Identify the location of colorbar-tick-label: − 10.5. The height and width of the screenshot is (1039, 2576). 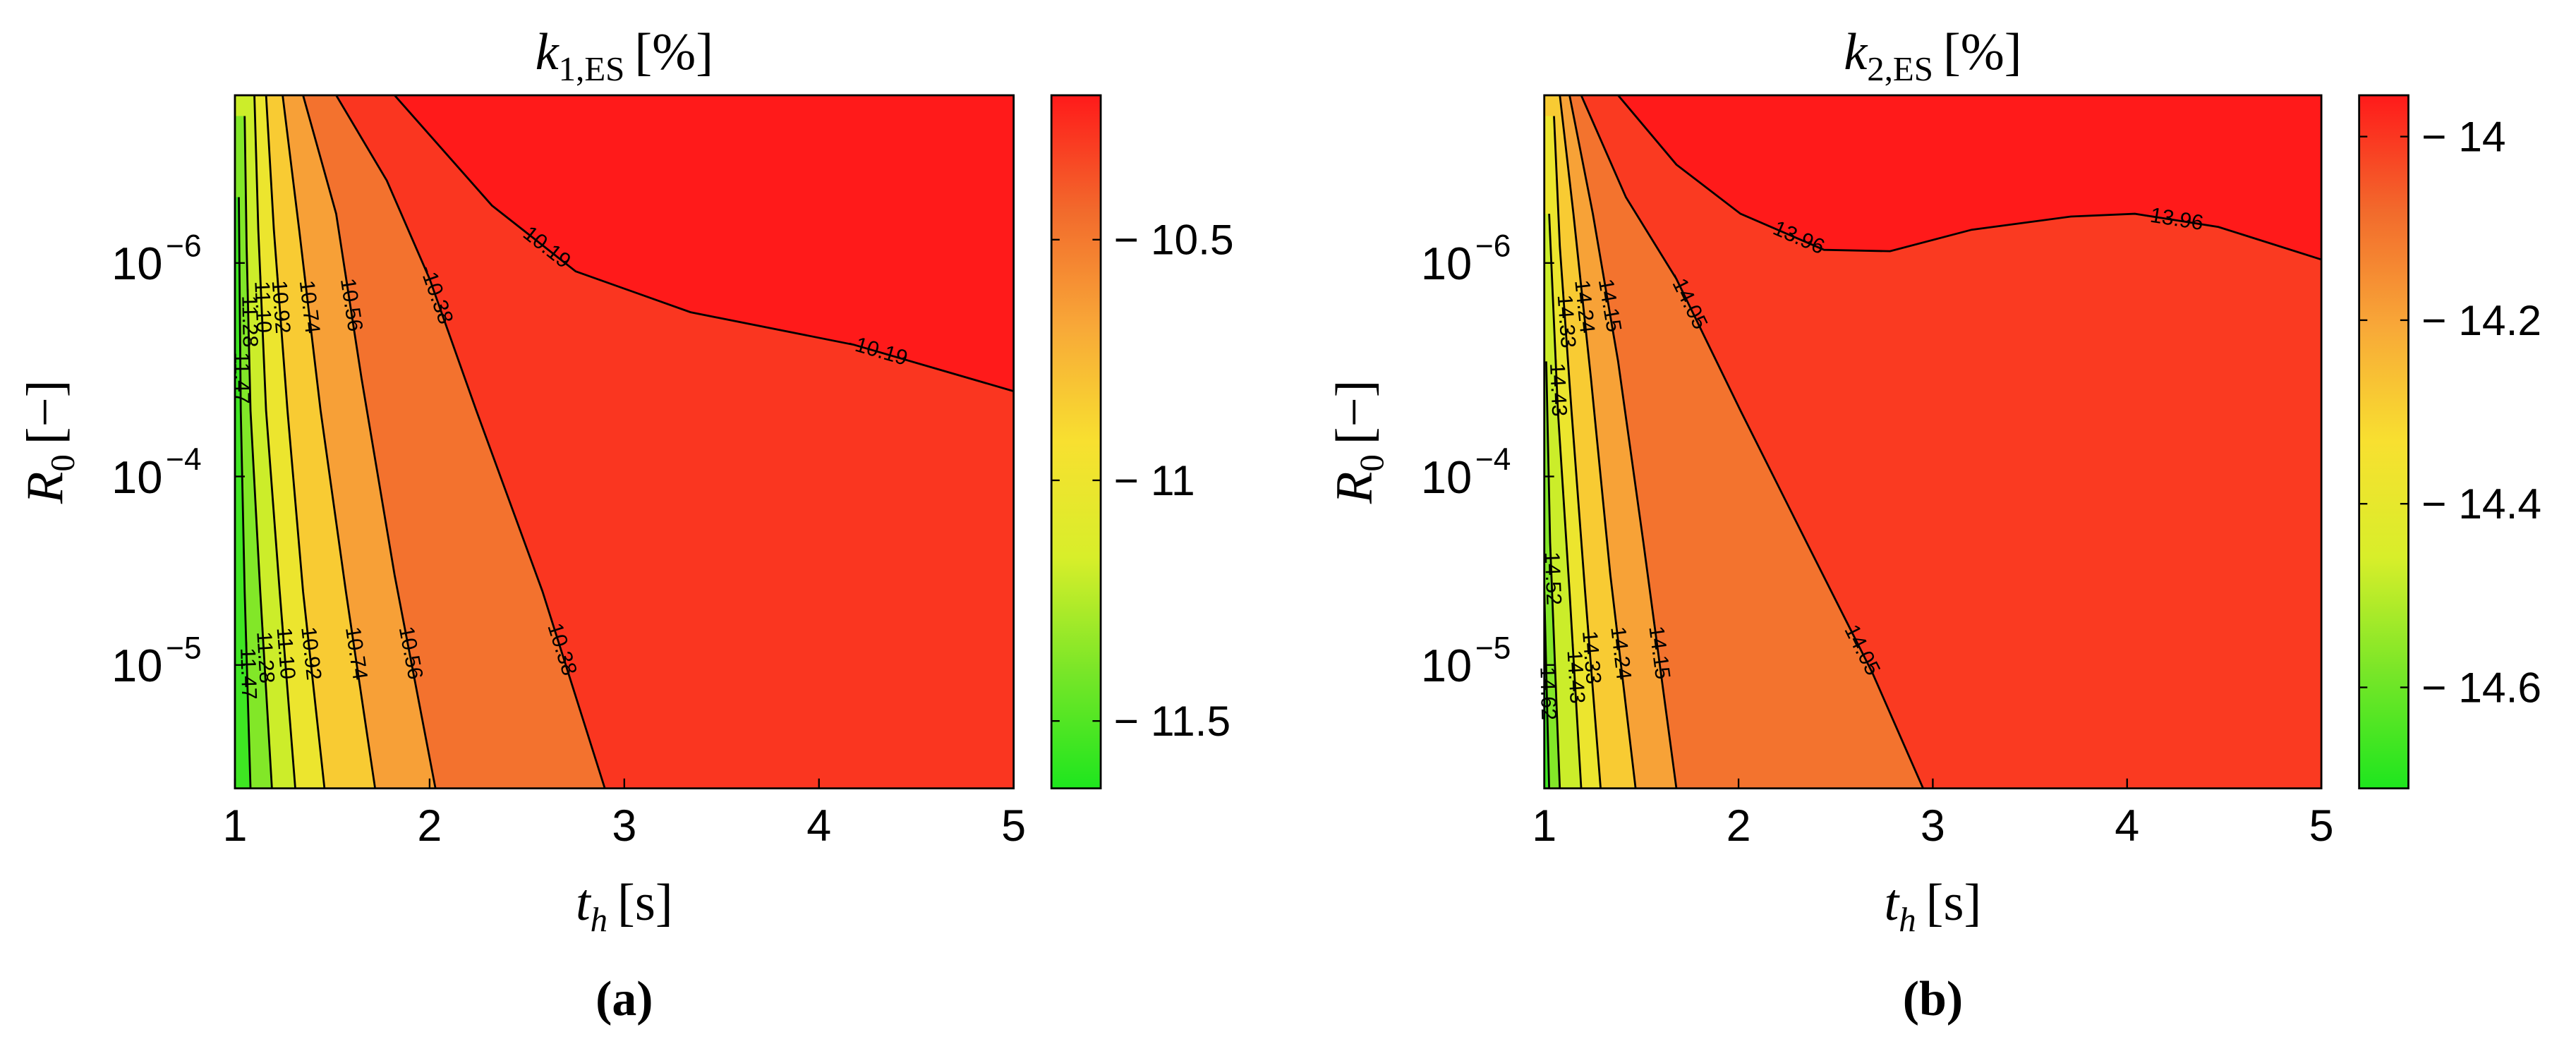
(1174, 240).